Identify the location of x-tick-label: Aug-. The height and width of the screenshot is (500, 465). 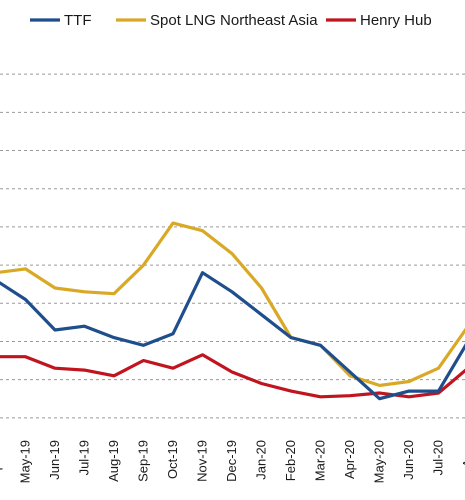
(462, 453).